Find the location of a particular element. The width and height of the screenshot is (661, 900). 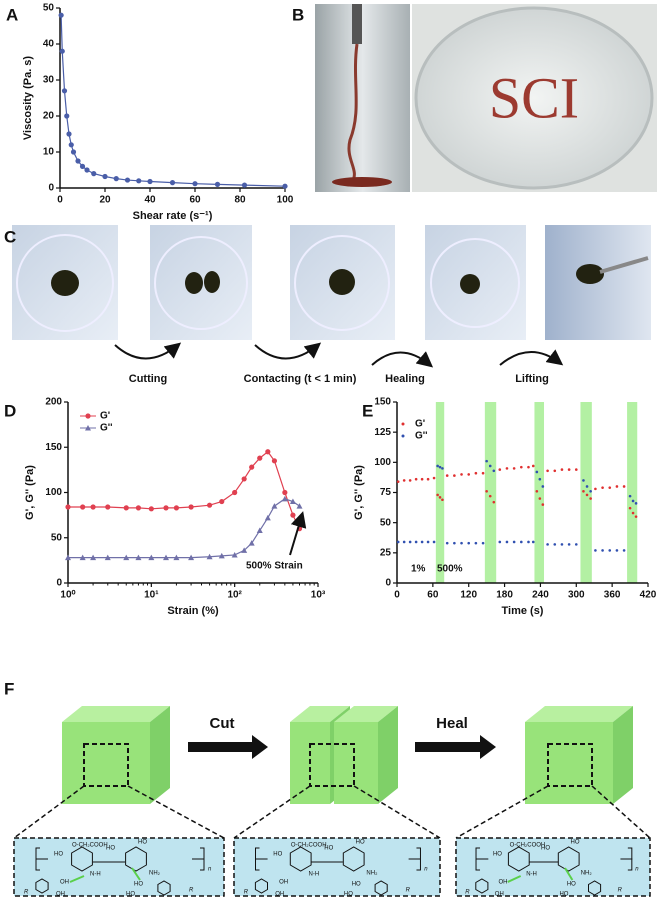

y-tick-label: 100 is located at coordinates (53, 492).